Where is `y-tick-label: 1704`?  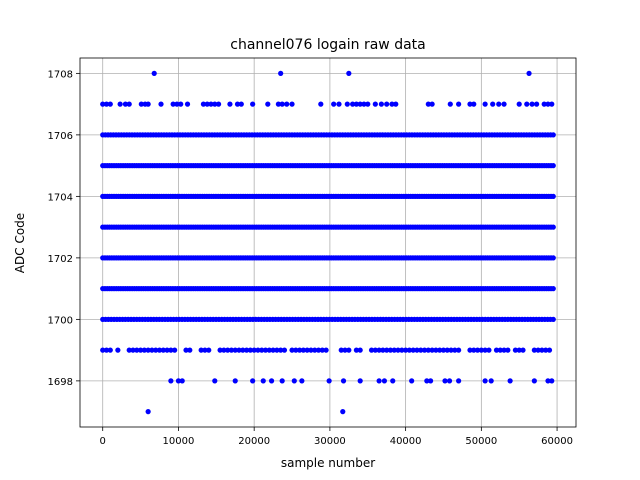 y-tick-label: 1704 is located at coordinates (60, 197).